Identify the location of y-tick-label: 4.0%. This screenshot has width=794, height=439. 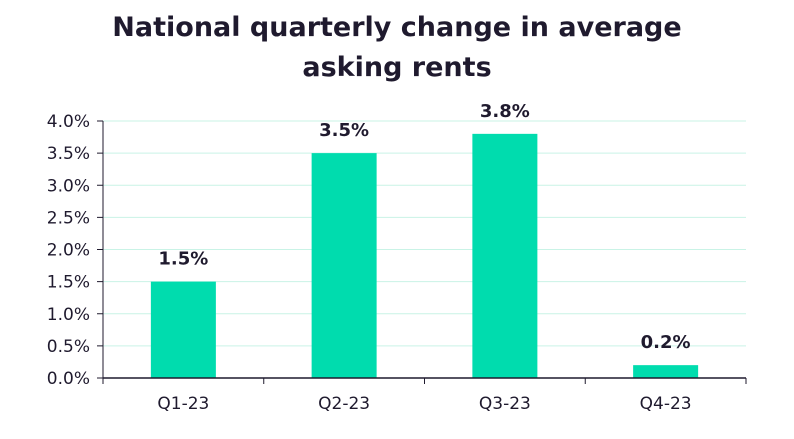
(68, 122).